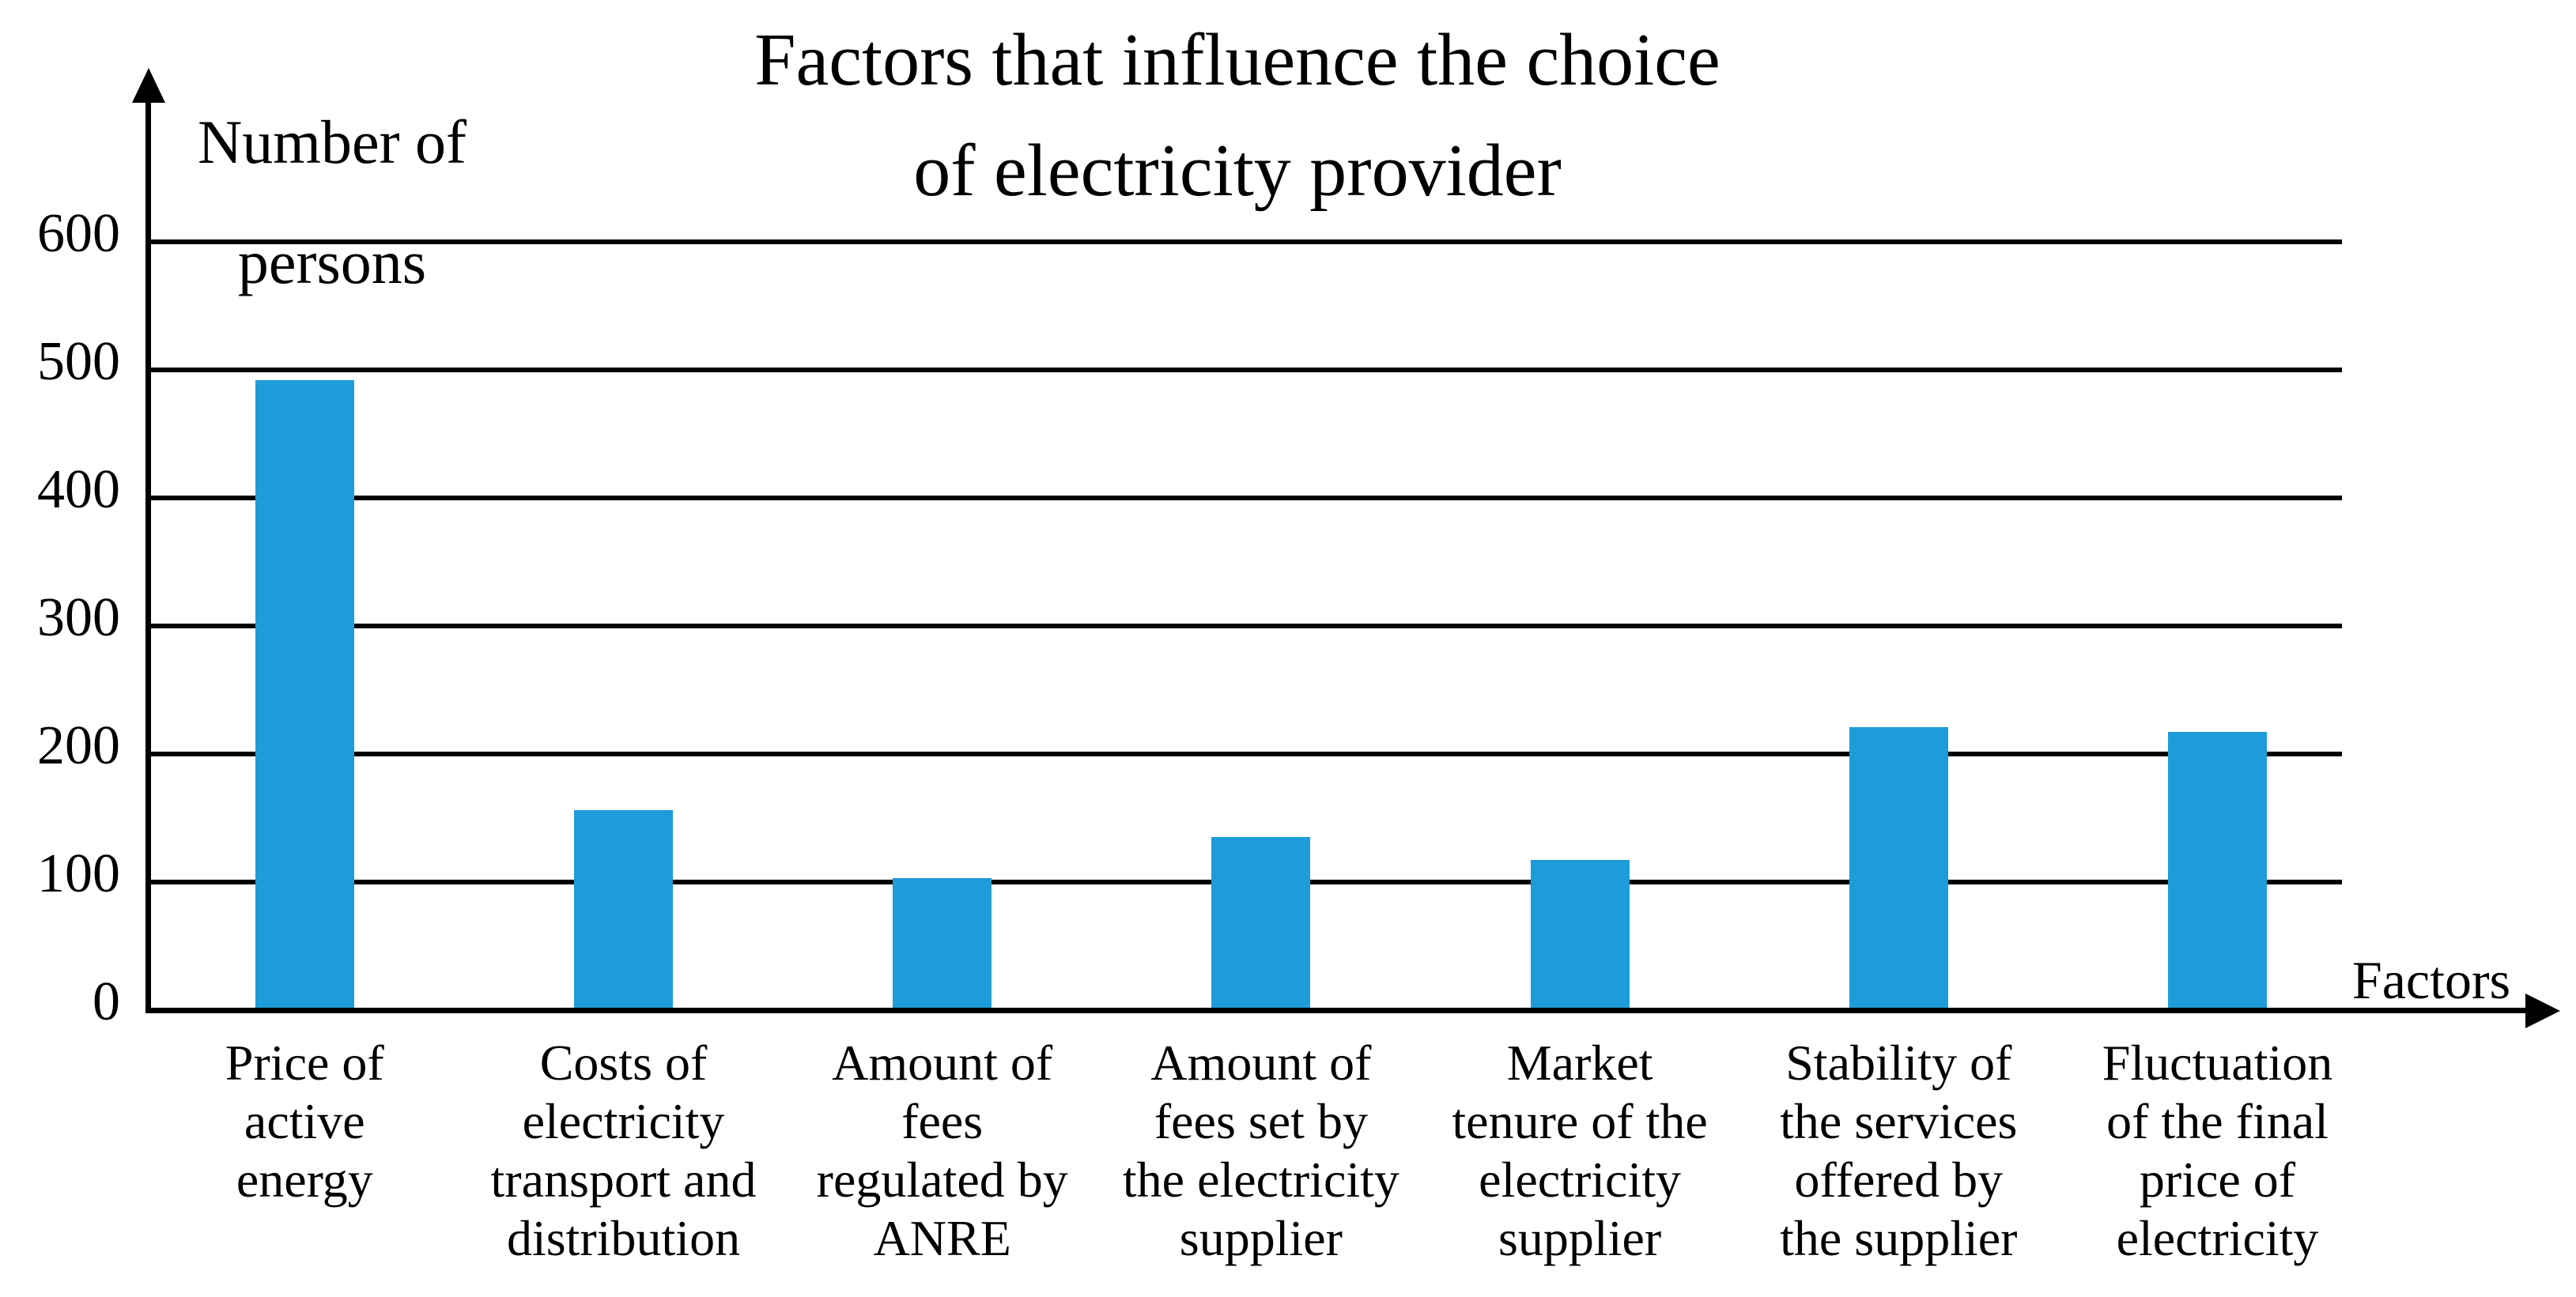 This screenshot has height=1297, width=2576. What do you see at coordinates (78, 234) in the screenshot?
I see `y-tick-label-600: 600` at bounding box center [78, 234].